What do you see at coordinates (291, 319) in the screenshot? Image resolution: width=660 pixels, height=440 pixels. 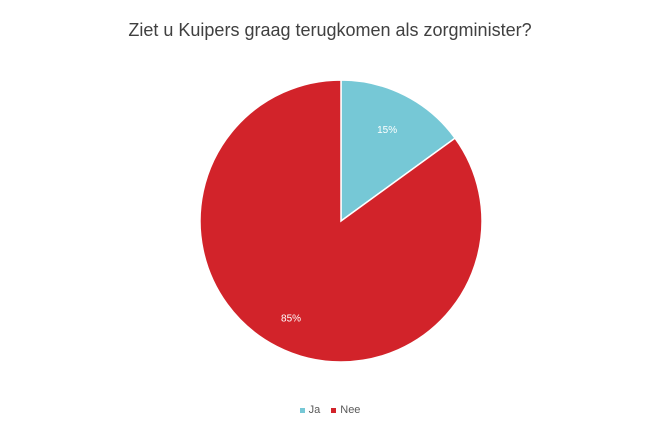 I see `data-label-nee: 85%` at bounding box center [291, 319].